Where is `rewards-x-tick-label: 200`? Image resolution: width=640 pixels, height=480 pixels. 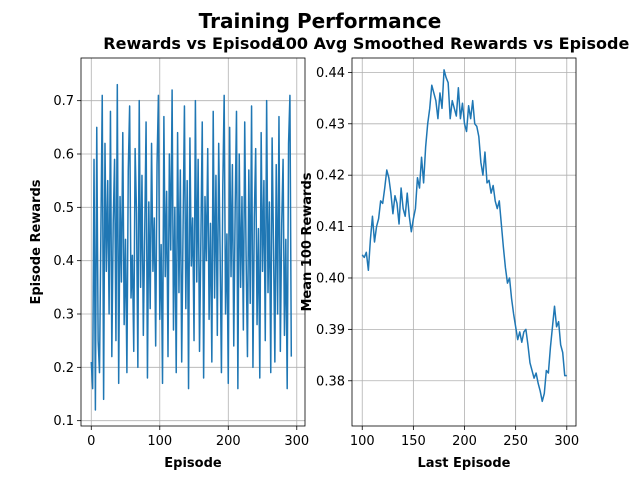 rewards-x-tick-label: 200 is located at coordinates (228, 441).